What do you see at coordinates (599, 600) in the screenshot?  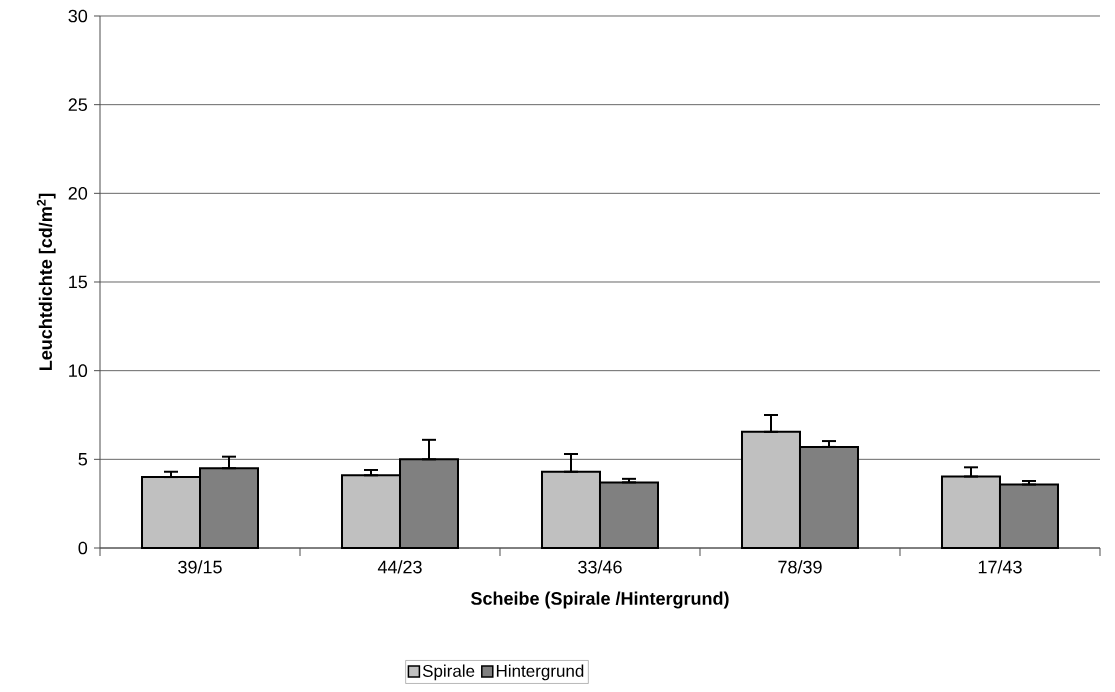 I see `x-axis-title: Scheibe (Spirale /Hintergrund)` at bounding box center [599, 600].